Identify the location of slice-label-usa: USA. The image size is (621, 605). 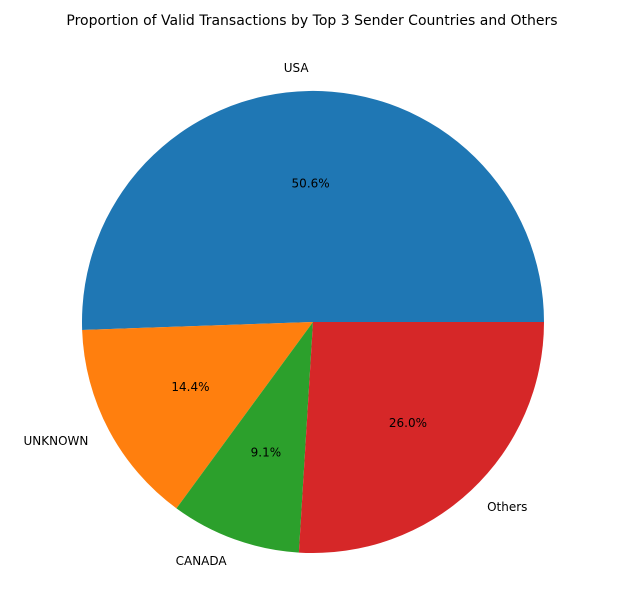
(297, 68).